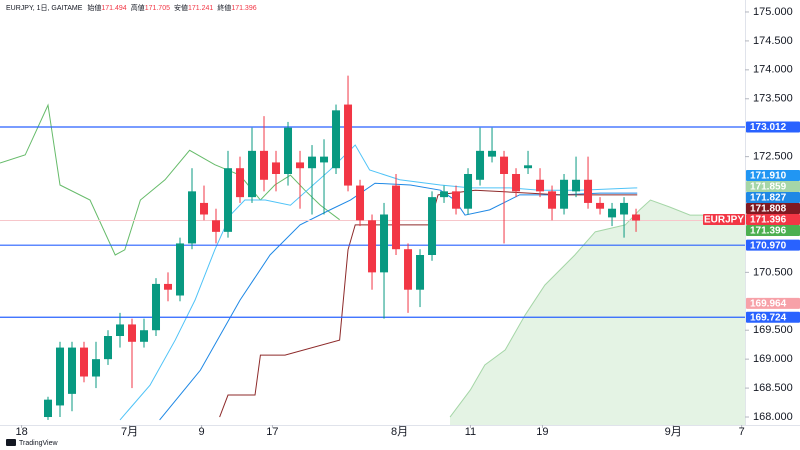  I want to click on symbol: EURJPY, 1日, GAITAME, so click(44, 8).